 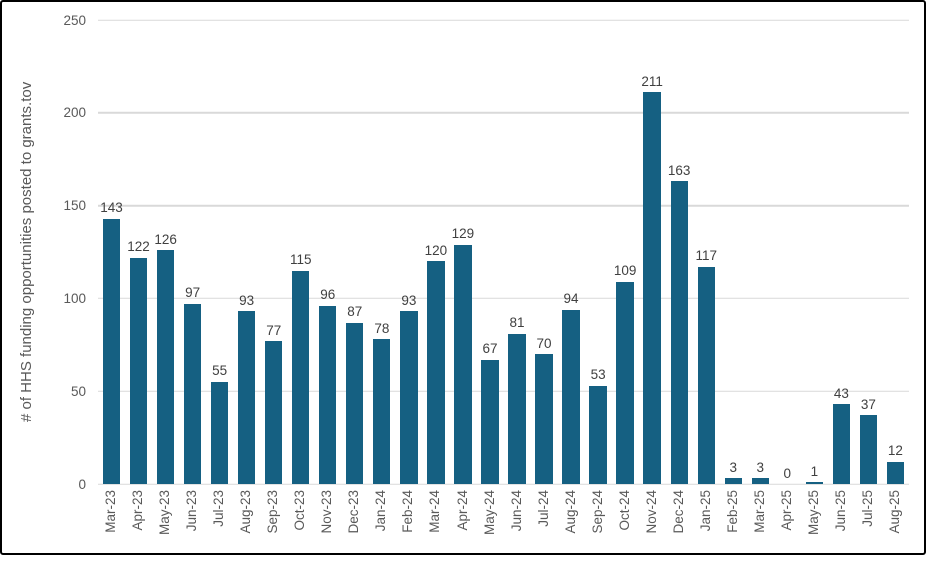 I want to click on x-tick-label-text: Feb-24, so click(x=408, y=511).